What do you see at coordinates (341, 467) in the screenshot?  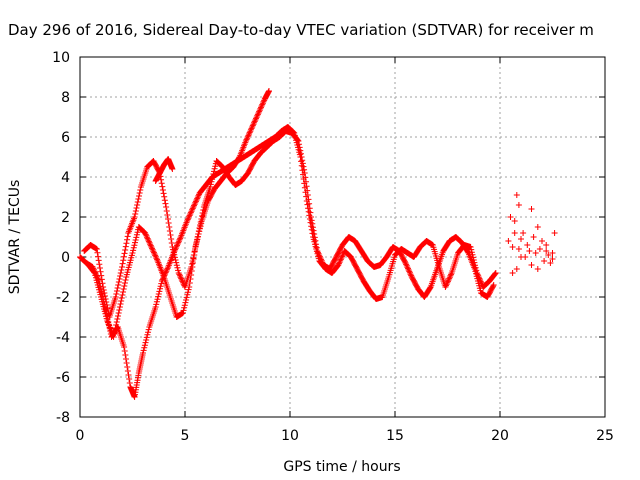 I see `x-axis-label: GPS time / hours` at bounding box center [341, 467].